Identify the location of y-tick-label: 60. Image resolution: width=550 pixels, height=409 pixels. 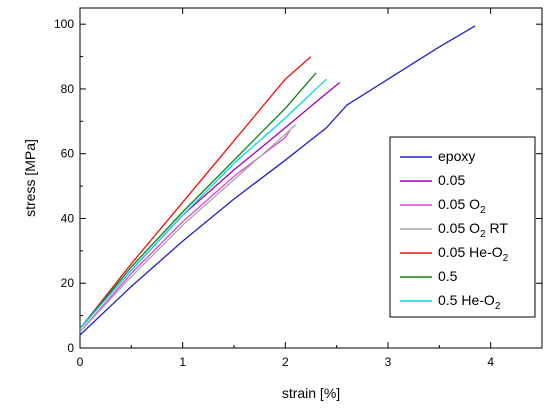
(68, 154).